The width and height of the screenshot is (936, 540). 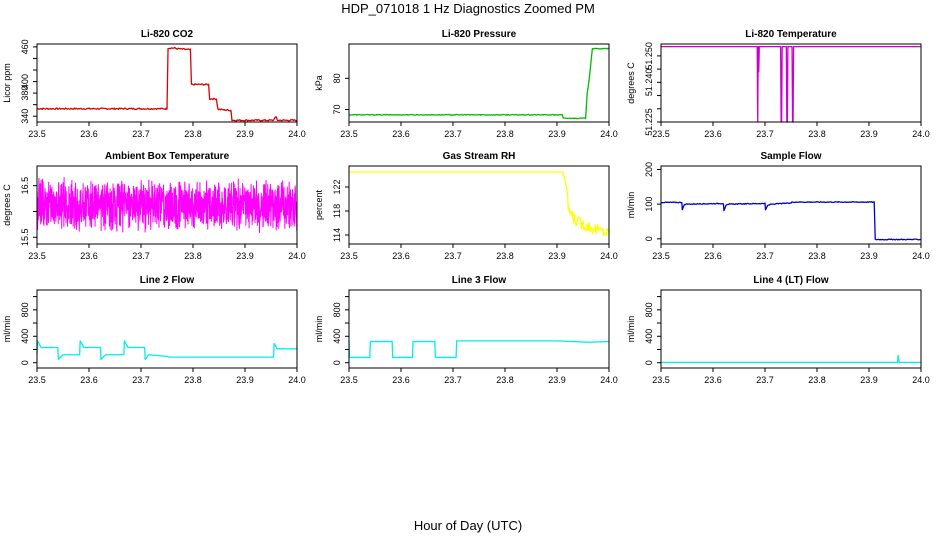 I want to click on y-tick-label: 200, so click(x=649, y=169).